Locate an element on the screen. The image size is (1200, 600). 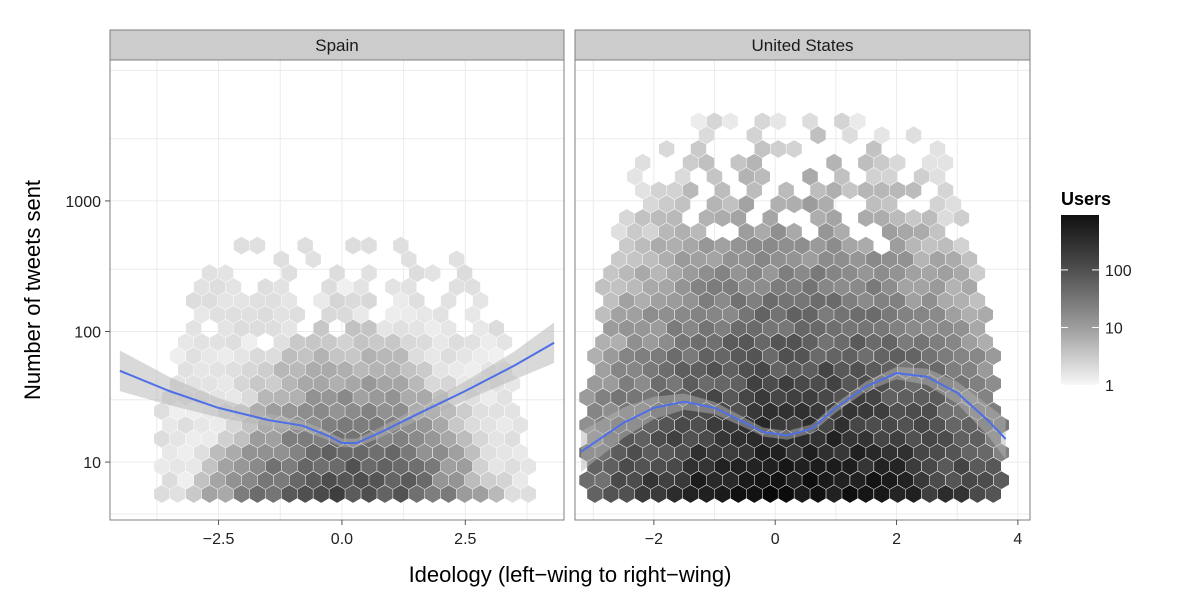
y-tick-label: 10 is located at coordinates (92, 463).